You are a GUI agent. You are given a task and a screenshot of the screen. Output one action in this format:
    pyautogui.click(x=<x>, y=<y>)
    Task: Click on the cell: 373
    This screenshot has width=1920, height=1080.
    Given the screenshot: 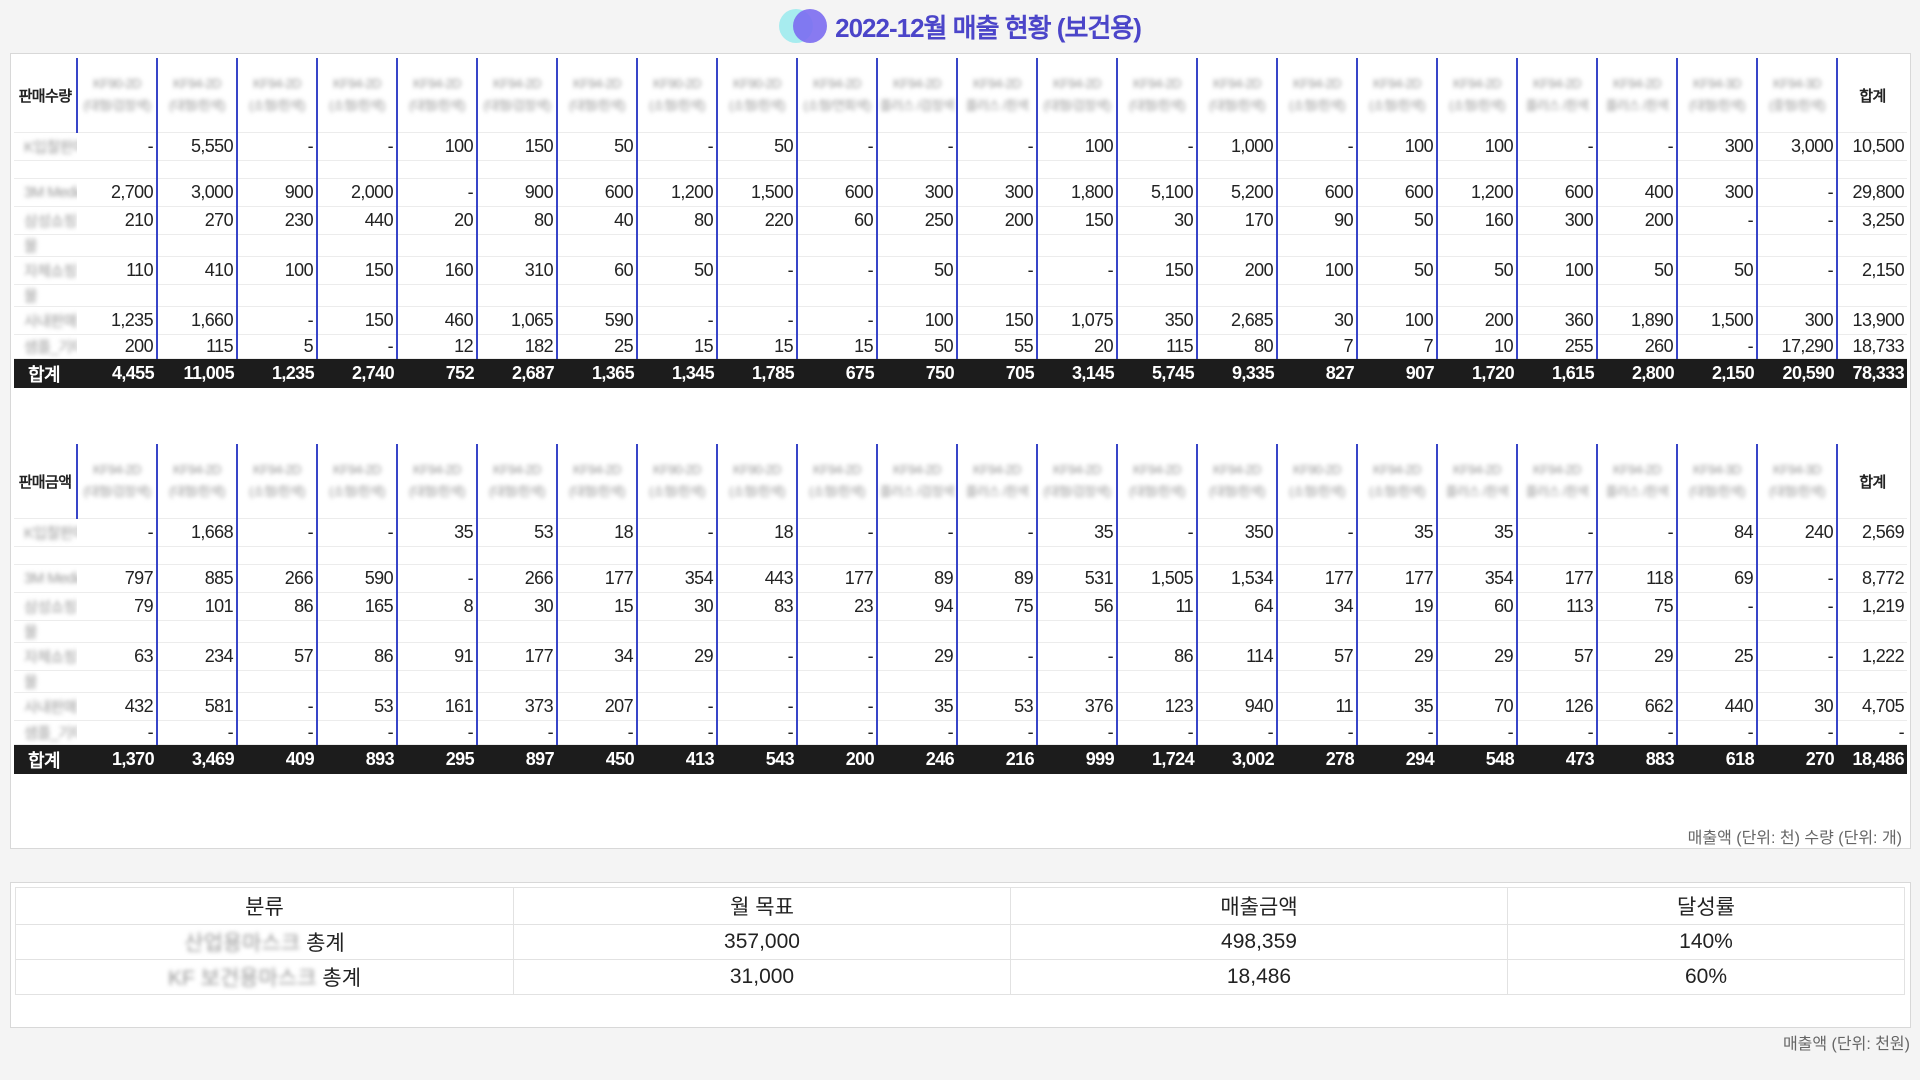 What is the action you would take?
    pyautogui.click(x=517, y=706)
    